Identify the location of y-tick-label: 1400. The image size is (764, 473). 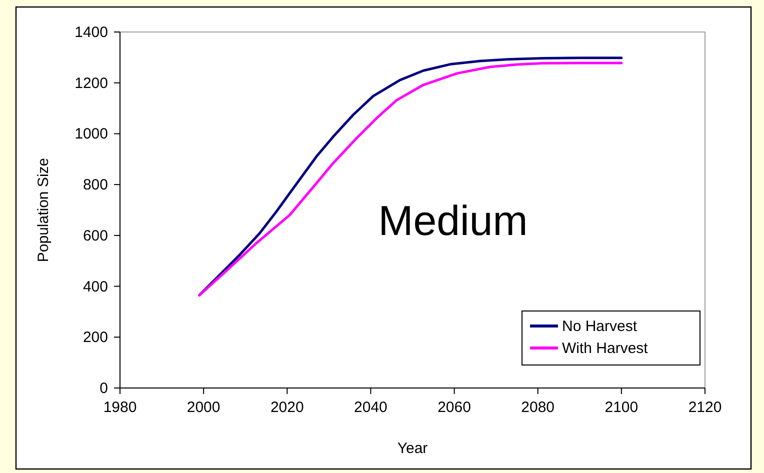
(91, 32).